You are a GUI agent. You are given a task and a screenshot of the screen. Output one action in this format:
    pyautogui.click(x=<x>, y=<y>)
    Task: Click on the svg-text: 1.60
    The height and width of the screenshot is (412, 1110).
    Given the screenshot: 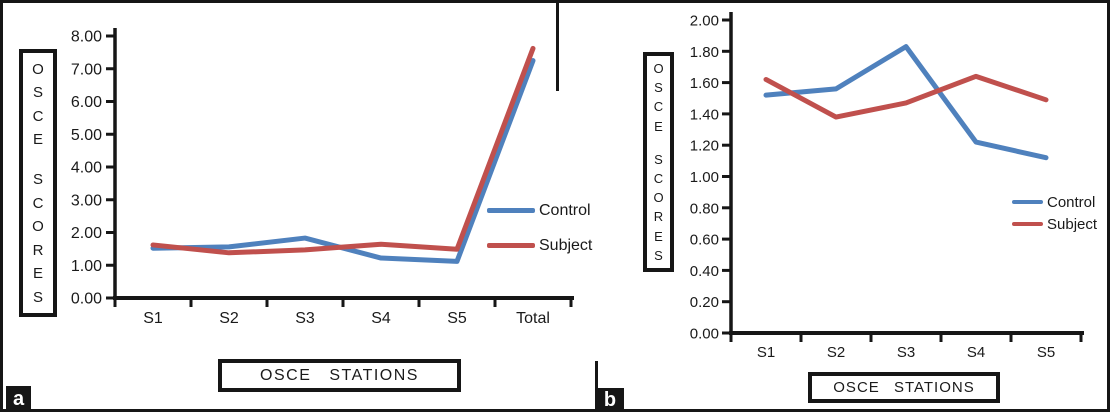 What is the action you would take?
    pyautogui.click(x=704, y=83)
    